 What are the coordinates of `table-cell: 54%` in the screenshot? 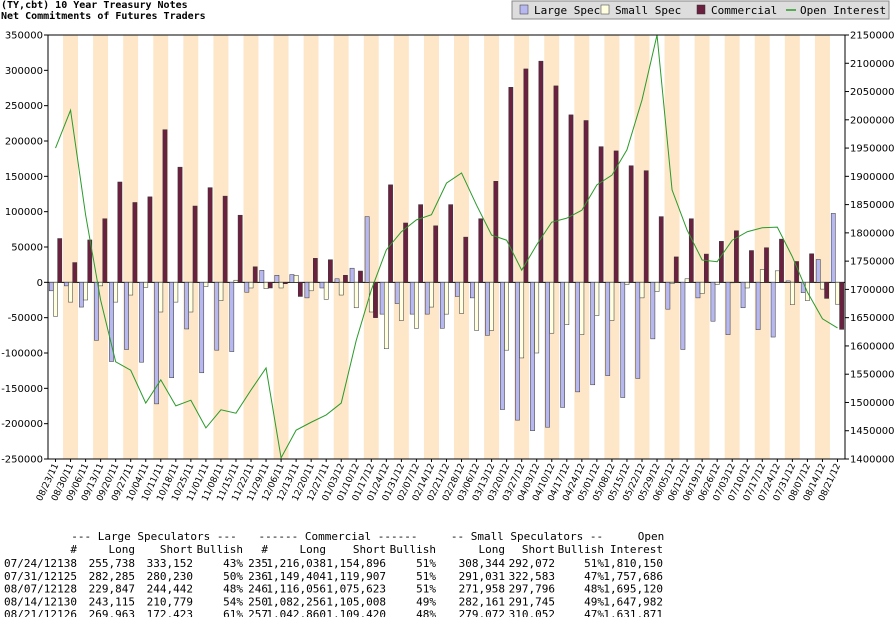 It's located at (233, 601).